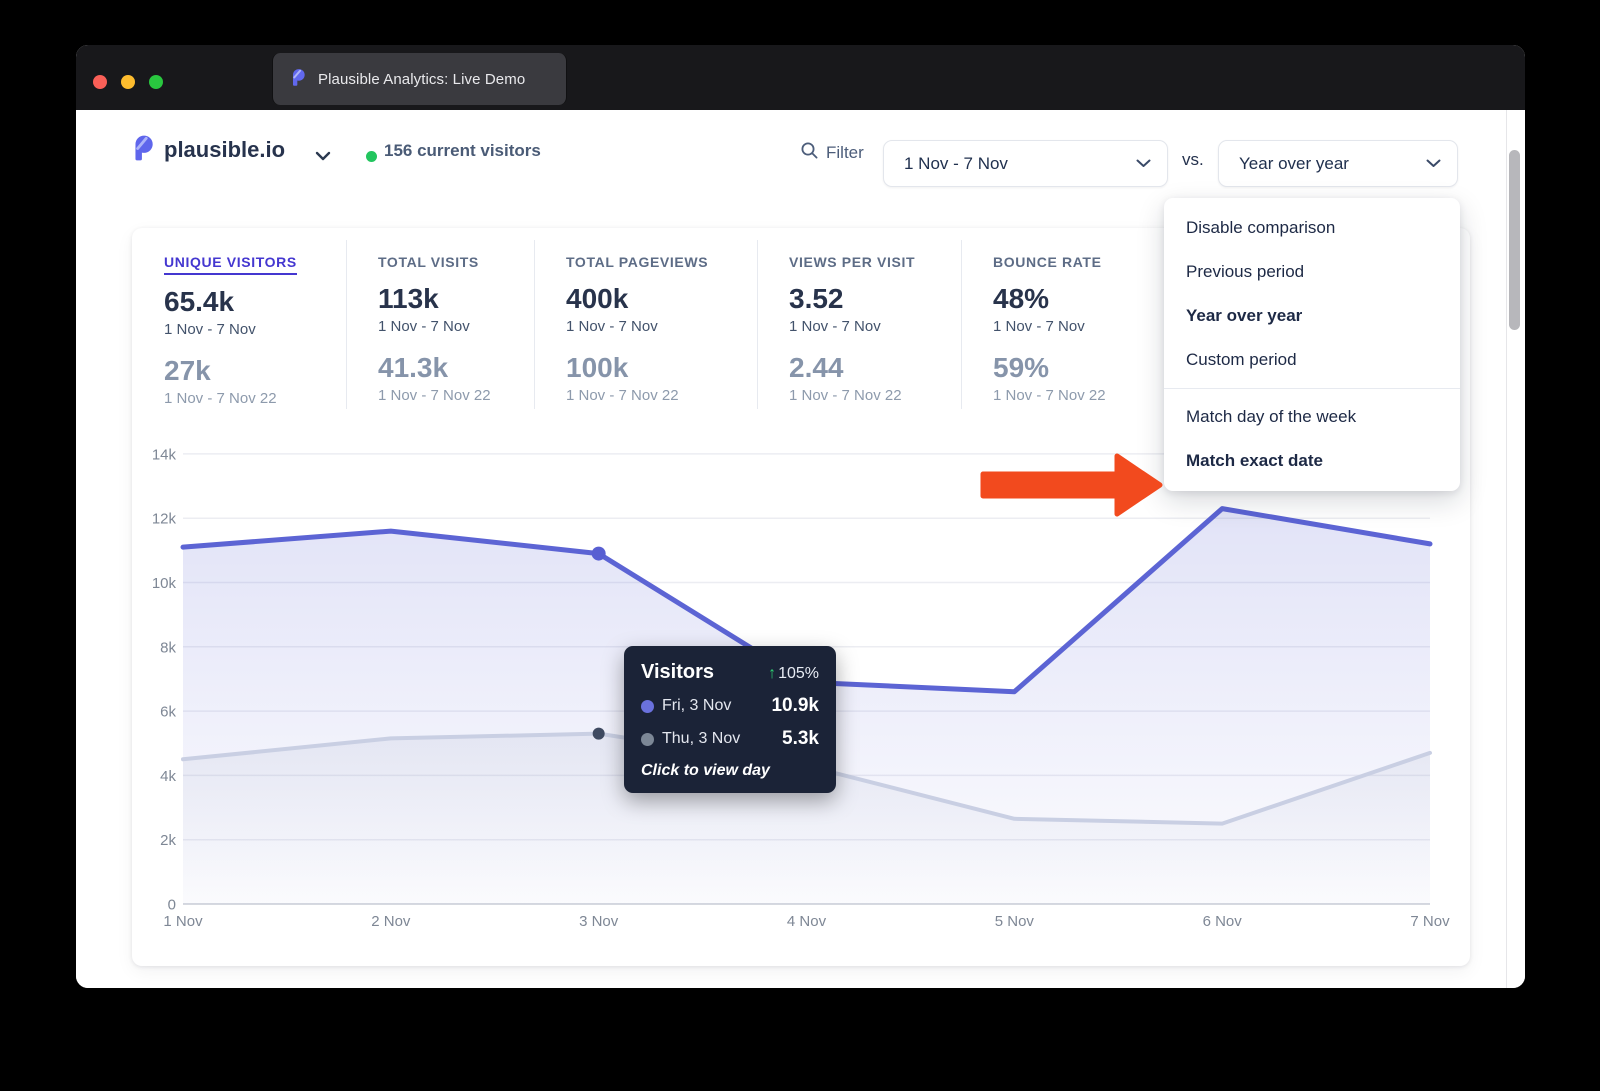 This screenshot has height=1091, width=1600. What do you see at coordinates (1025, 163) in the screenshot?
I see `date-range-dropdown: 1 Nov - 7 Nov` at bounding box center [1025, 163].